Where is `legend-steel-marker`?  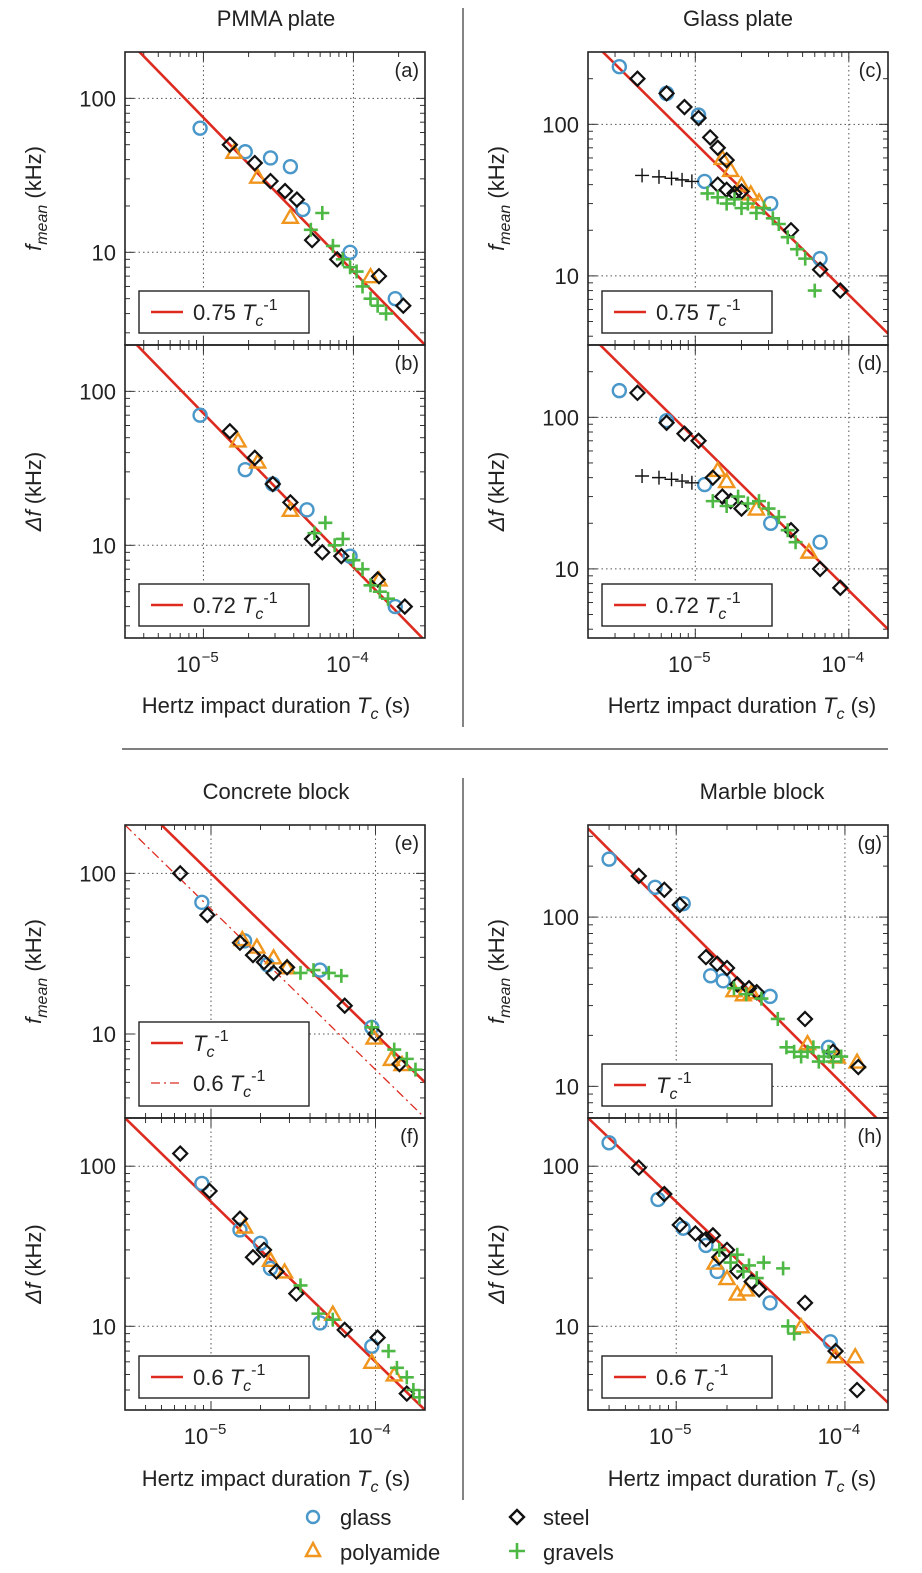
legend-steel-marker is located at coordinates (517, 1517).